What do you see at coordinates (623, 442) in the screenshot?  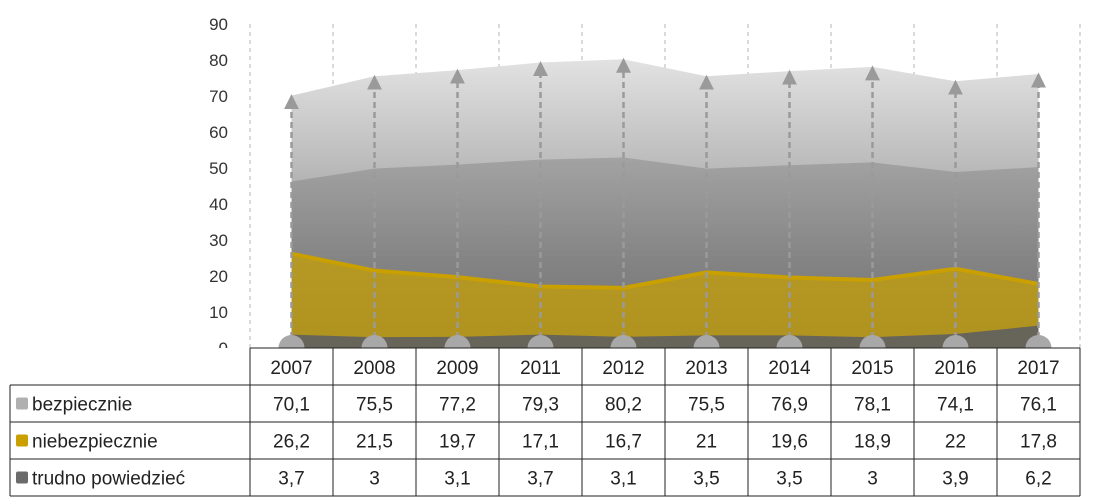 I see `data-label: 16,7` at bounding box center [623, 442].